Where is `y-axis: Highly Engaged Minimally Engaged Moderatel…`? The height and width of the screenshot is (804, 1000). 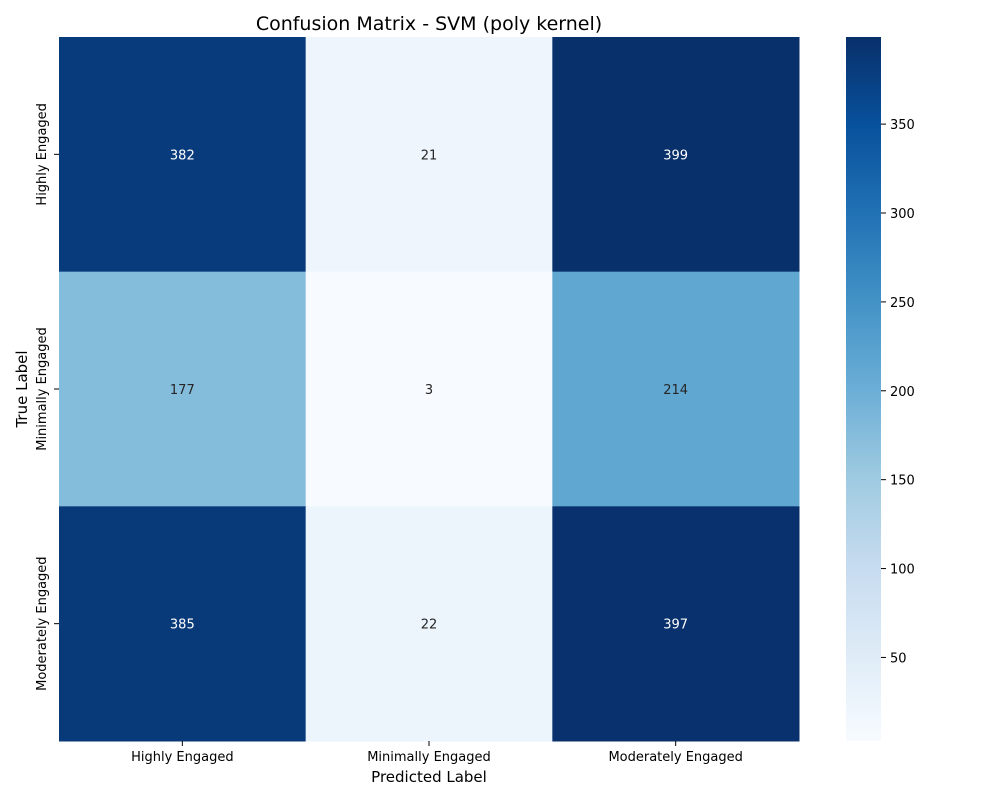
y-axis: Highly Engaged Minimally Engaged Moderatel… is located at coordinates (47, 397).